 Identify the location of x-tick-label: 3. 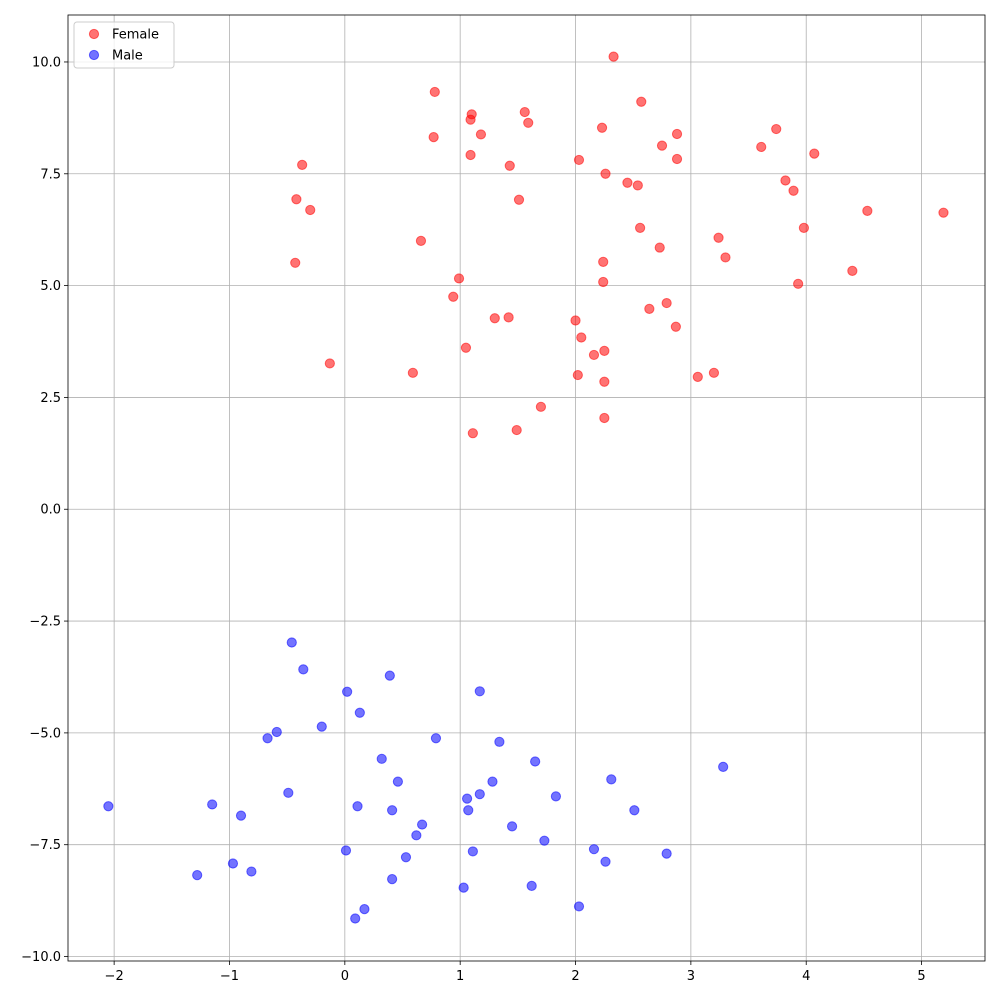
(691, 976).